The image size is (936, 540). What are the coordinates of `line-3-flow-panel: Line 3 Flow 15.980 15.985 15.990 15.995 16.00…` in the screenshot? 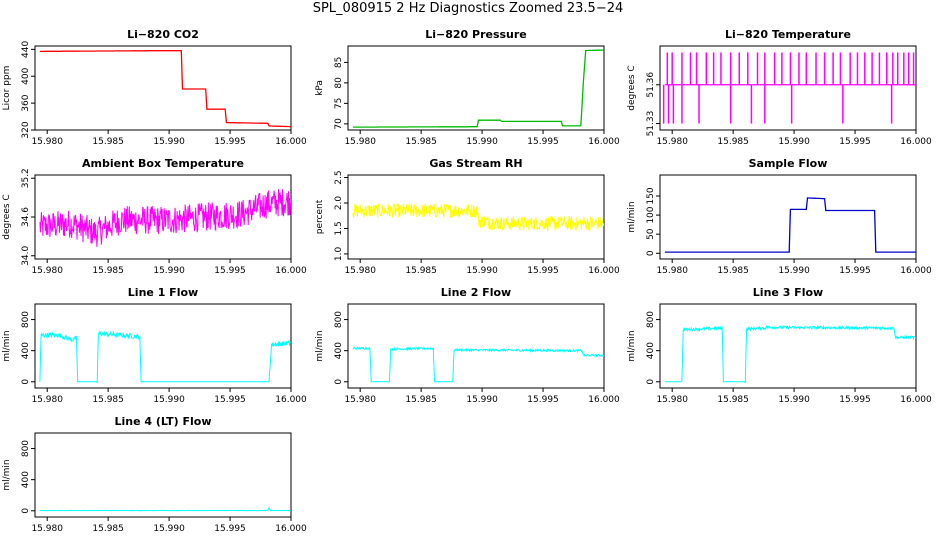 It's located at (779, 345).